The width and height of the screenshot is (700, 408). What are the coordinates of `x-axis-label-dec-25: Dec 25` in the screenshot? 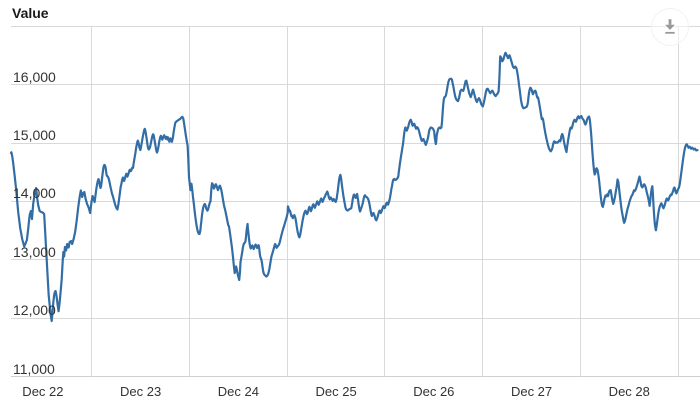 It's located at (336, 391).